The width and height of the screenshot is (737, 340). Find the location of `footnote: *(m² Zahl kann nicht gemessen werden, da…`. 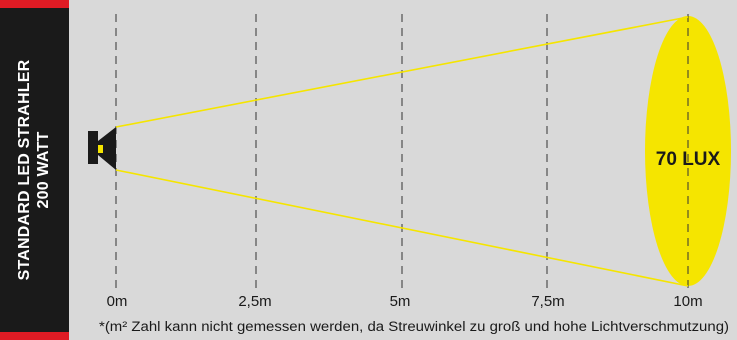

footnote: *(m² Zahl kann nicht gemessen werden, da… is located at coordinates (414, 326).